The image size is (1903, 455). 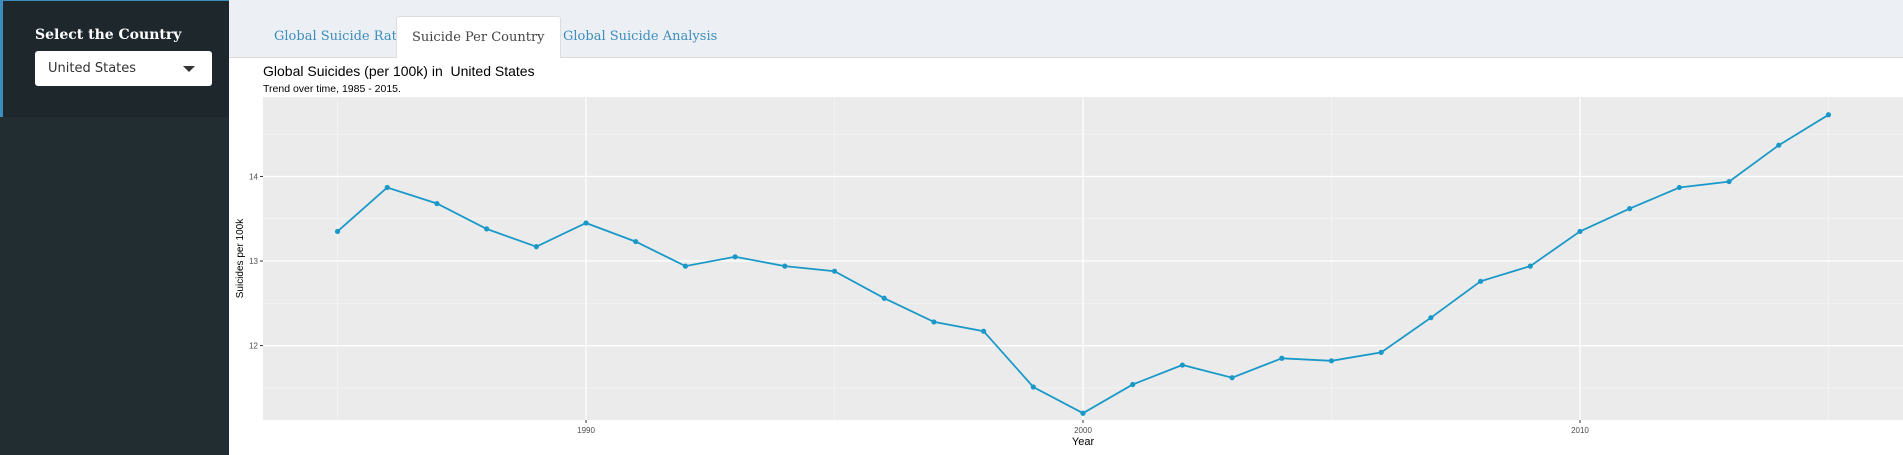 I want to click on x-axis-label: Year, so click(x=1083, y=442).